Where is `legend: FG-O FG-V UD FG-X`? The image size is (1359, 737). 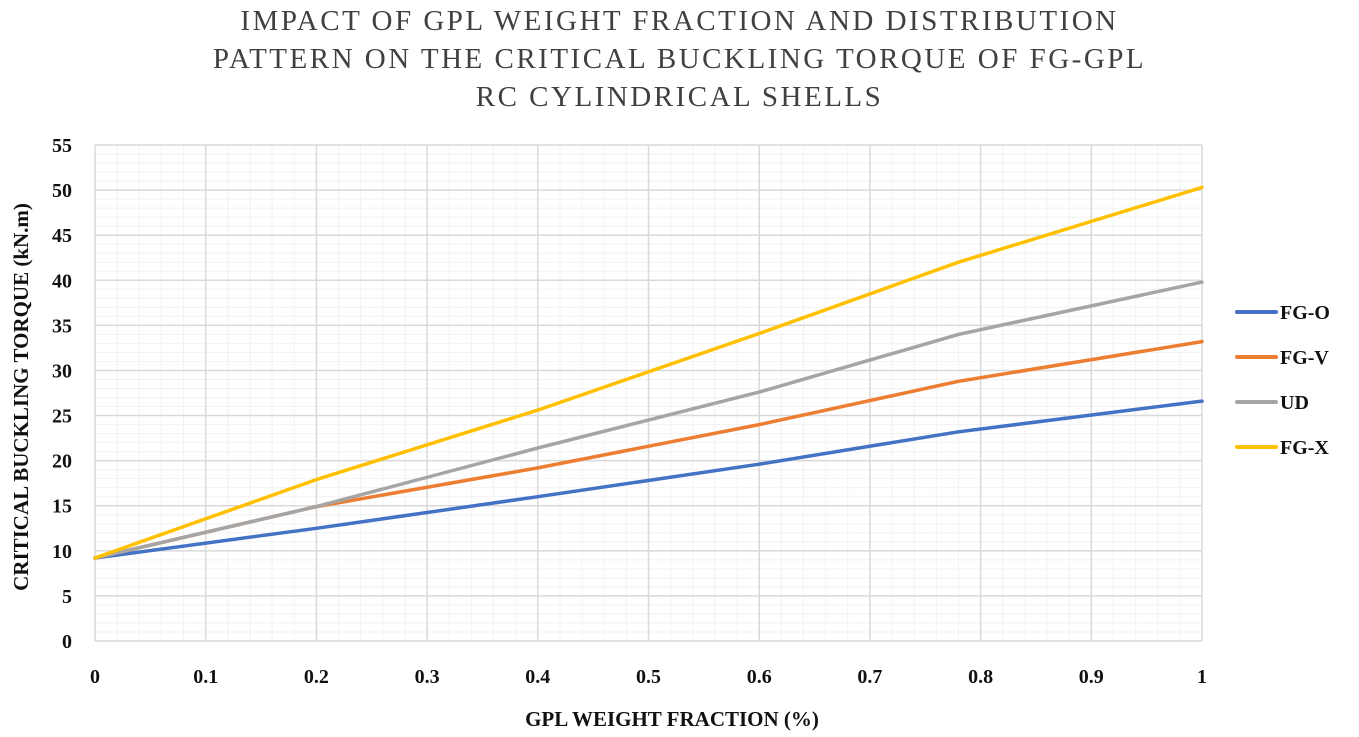 legend: FG-O FG-V UD FG-X is located at coordinates (1282, 380).